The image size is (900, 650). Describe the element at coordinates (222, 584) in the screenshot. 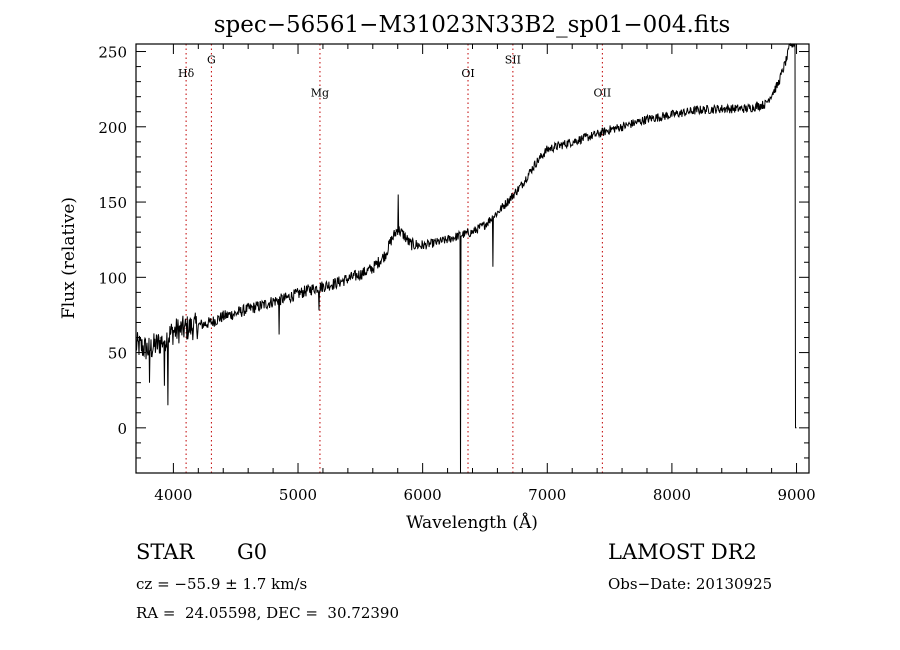

I see `redshift-readout: cz = −55.9 ± 1.7 km/s` at that location.